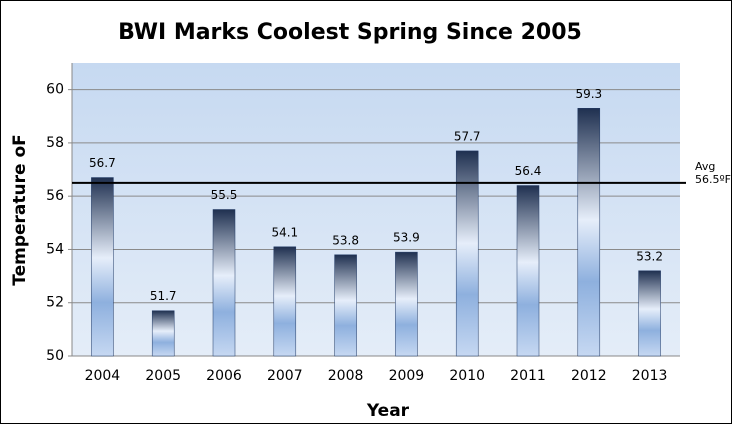  Describe the element at coordinates (467, 136) in the screenshot. I see `data-label: 57.7` at that location.